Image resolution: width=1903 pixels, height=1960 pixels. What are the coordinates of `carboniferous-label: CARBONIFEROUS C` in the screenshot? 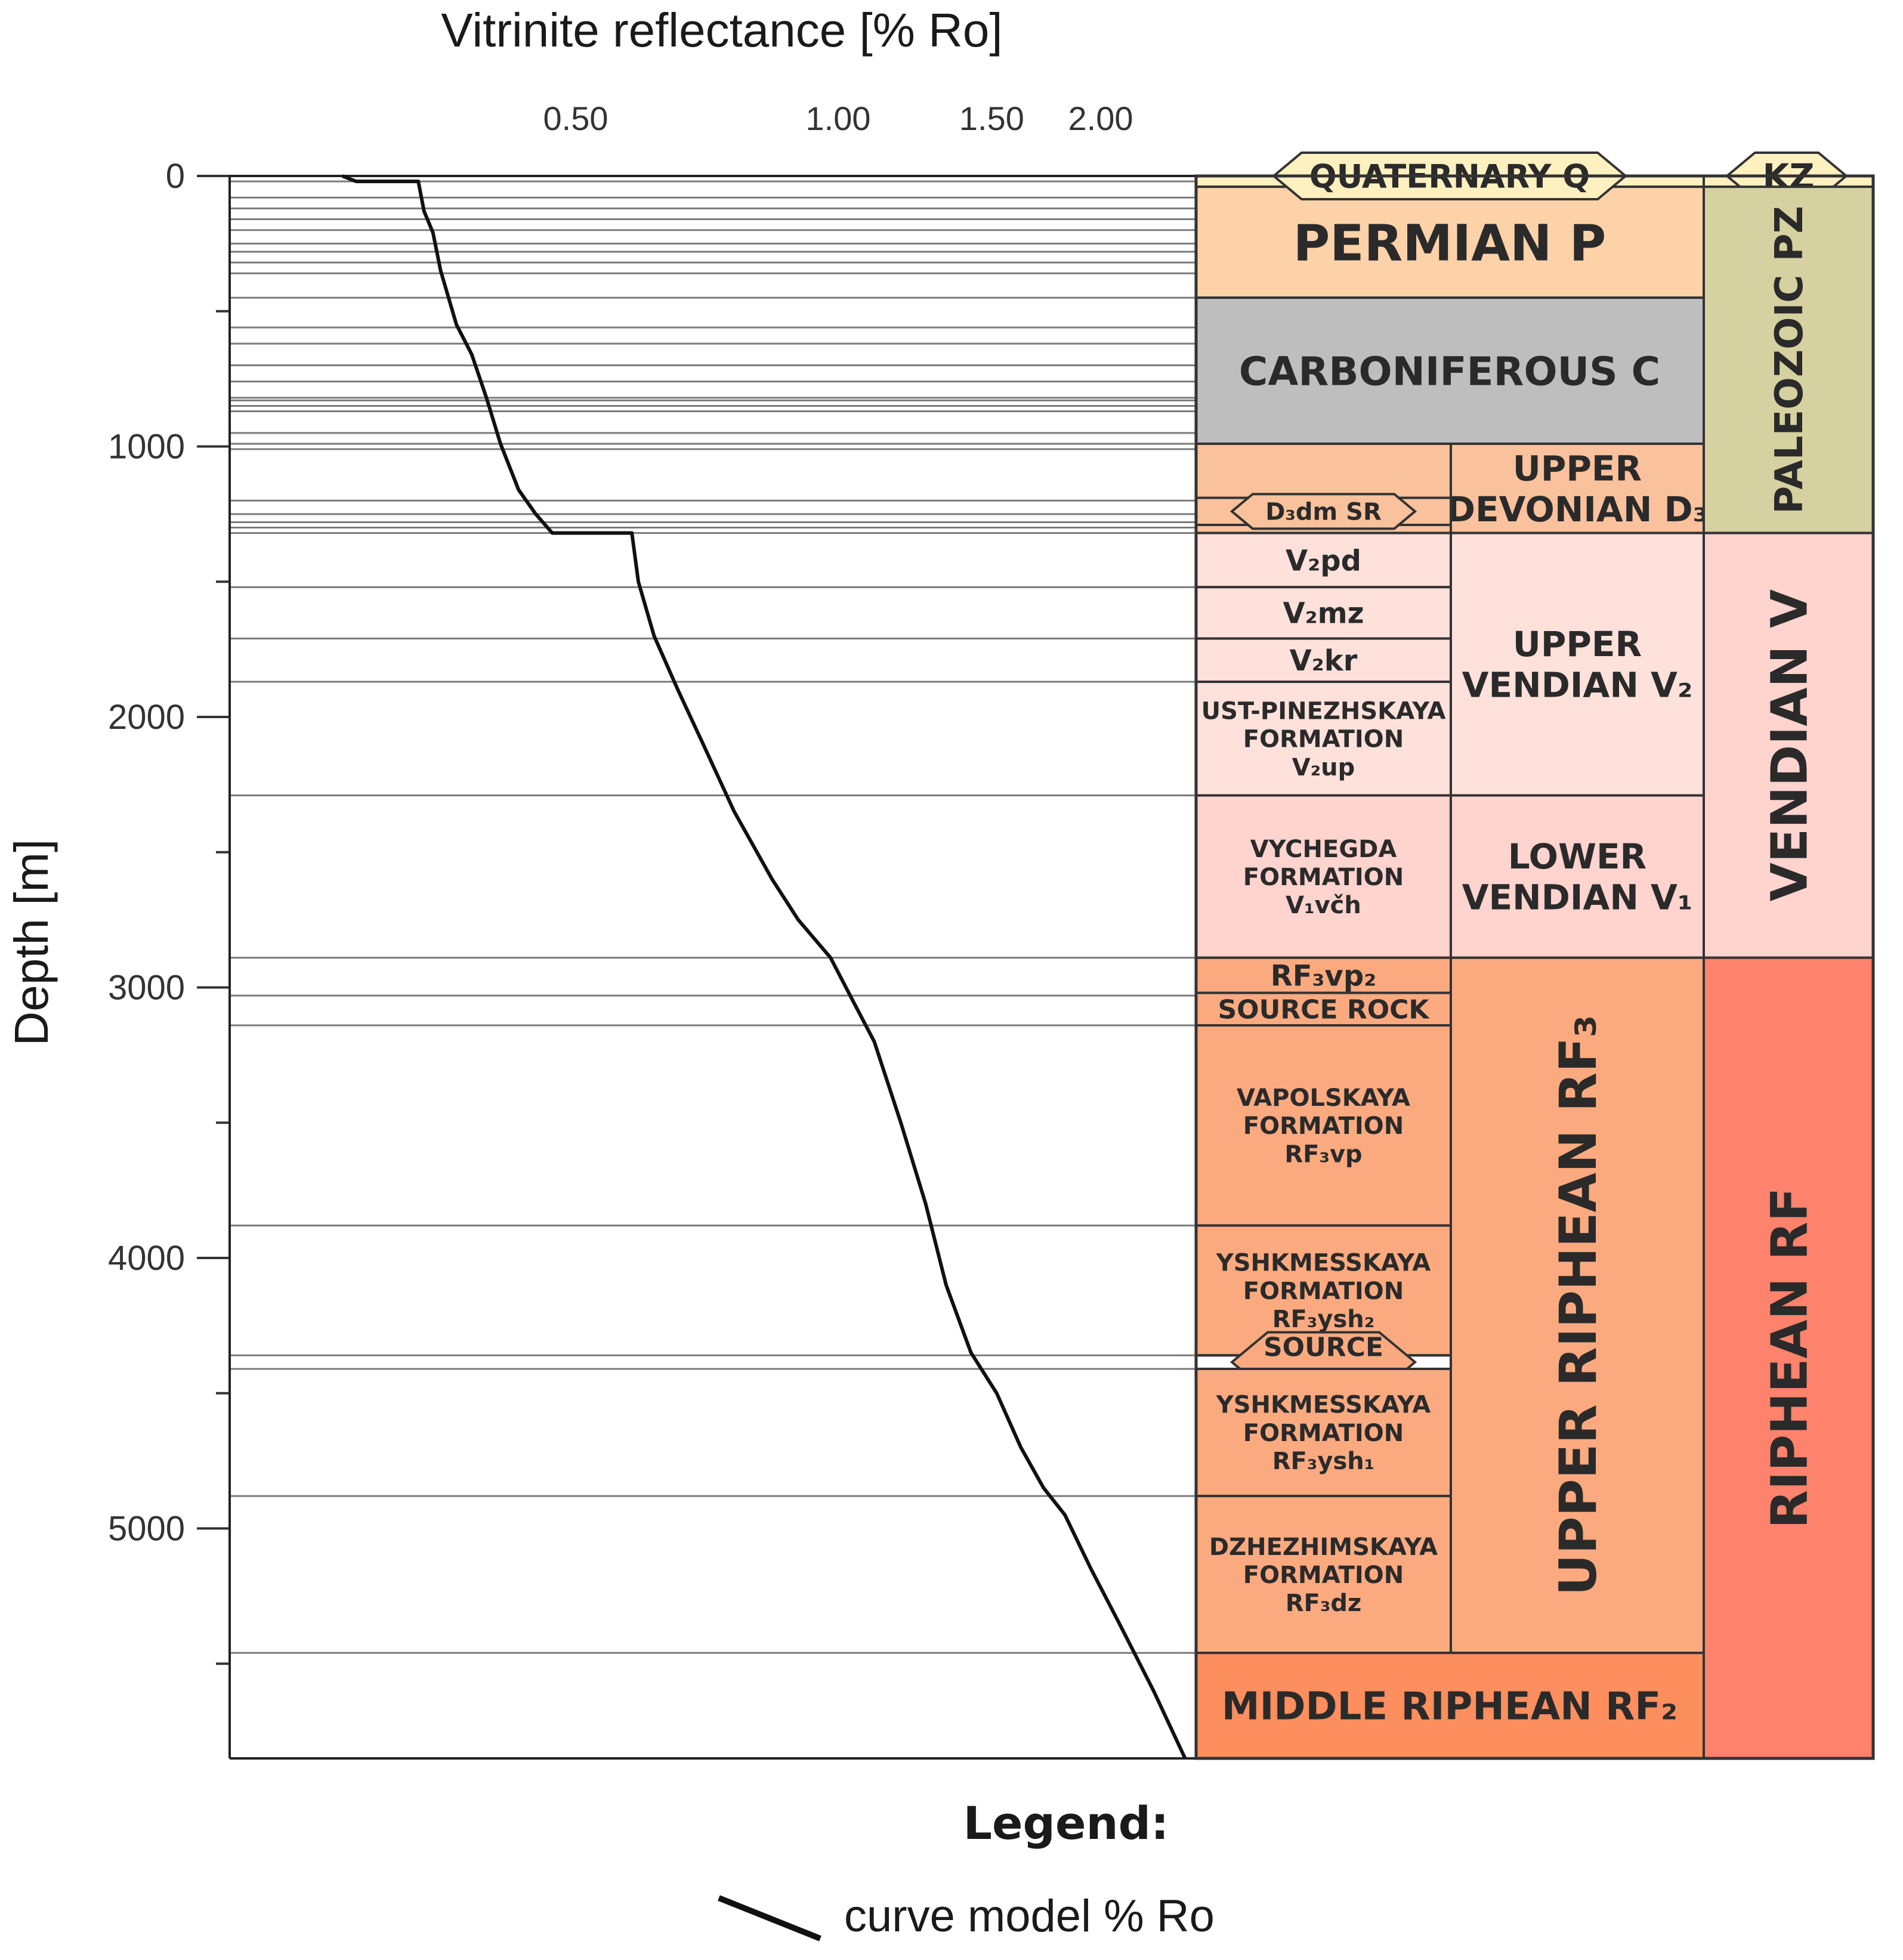 It's located at (1449, 371).